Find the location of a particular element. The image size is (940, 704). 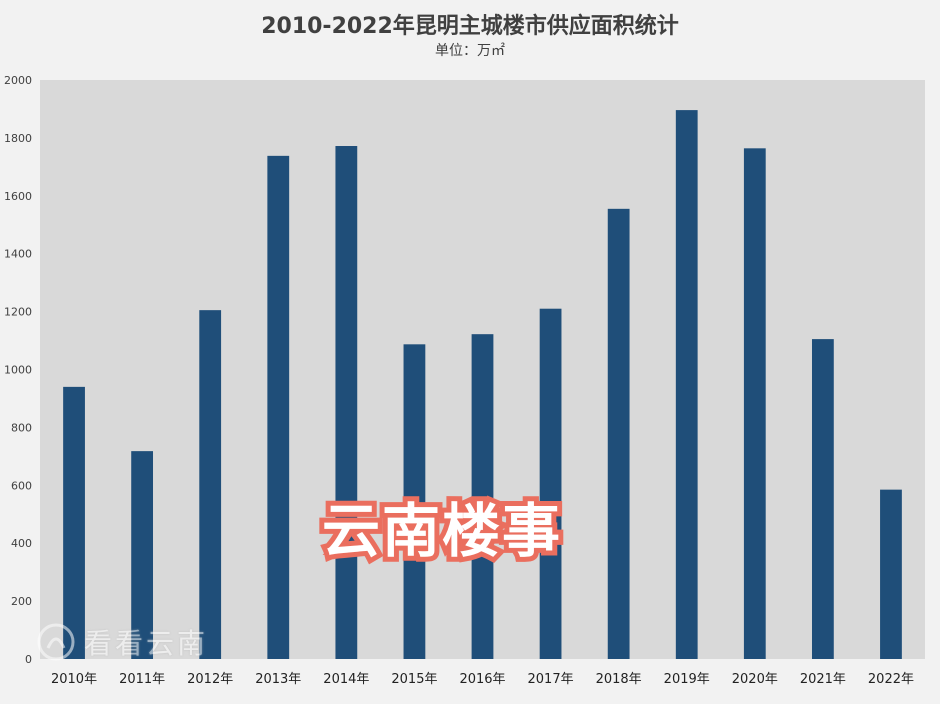

bar-2011年 is located at coordinates (142, 555).